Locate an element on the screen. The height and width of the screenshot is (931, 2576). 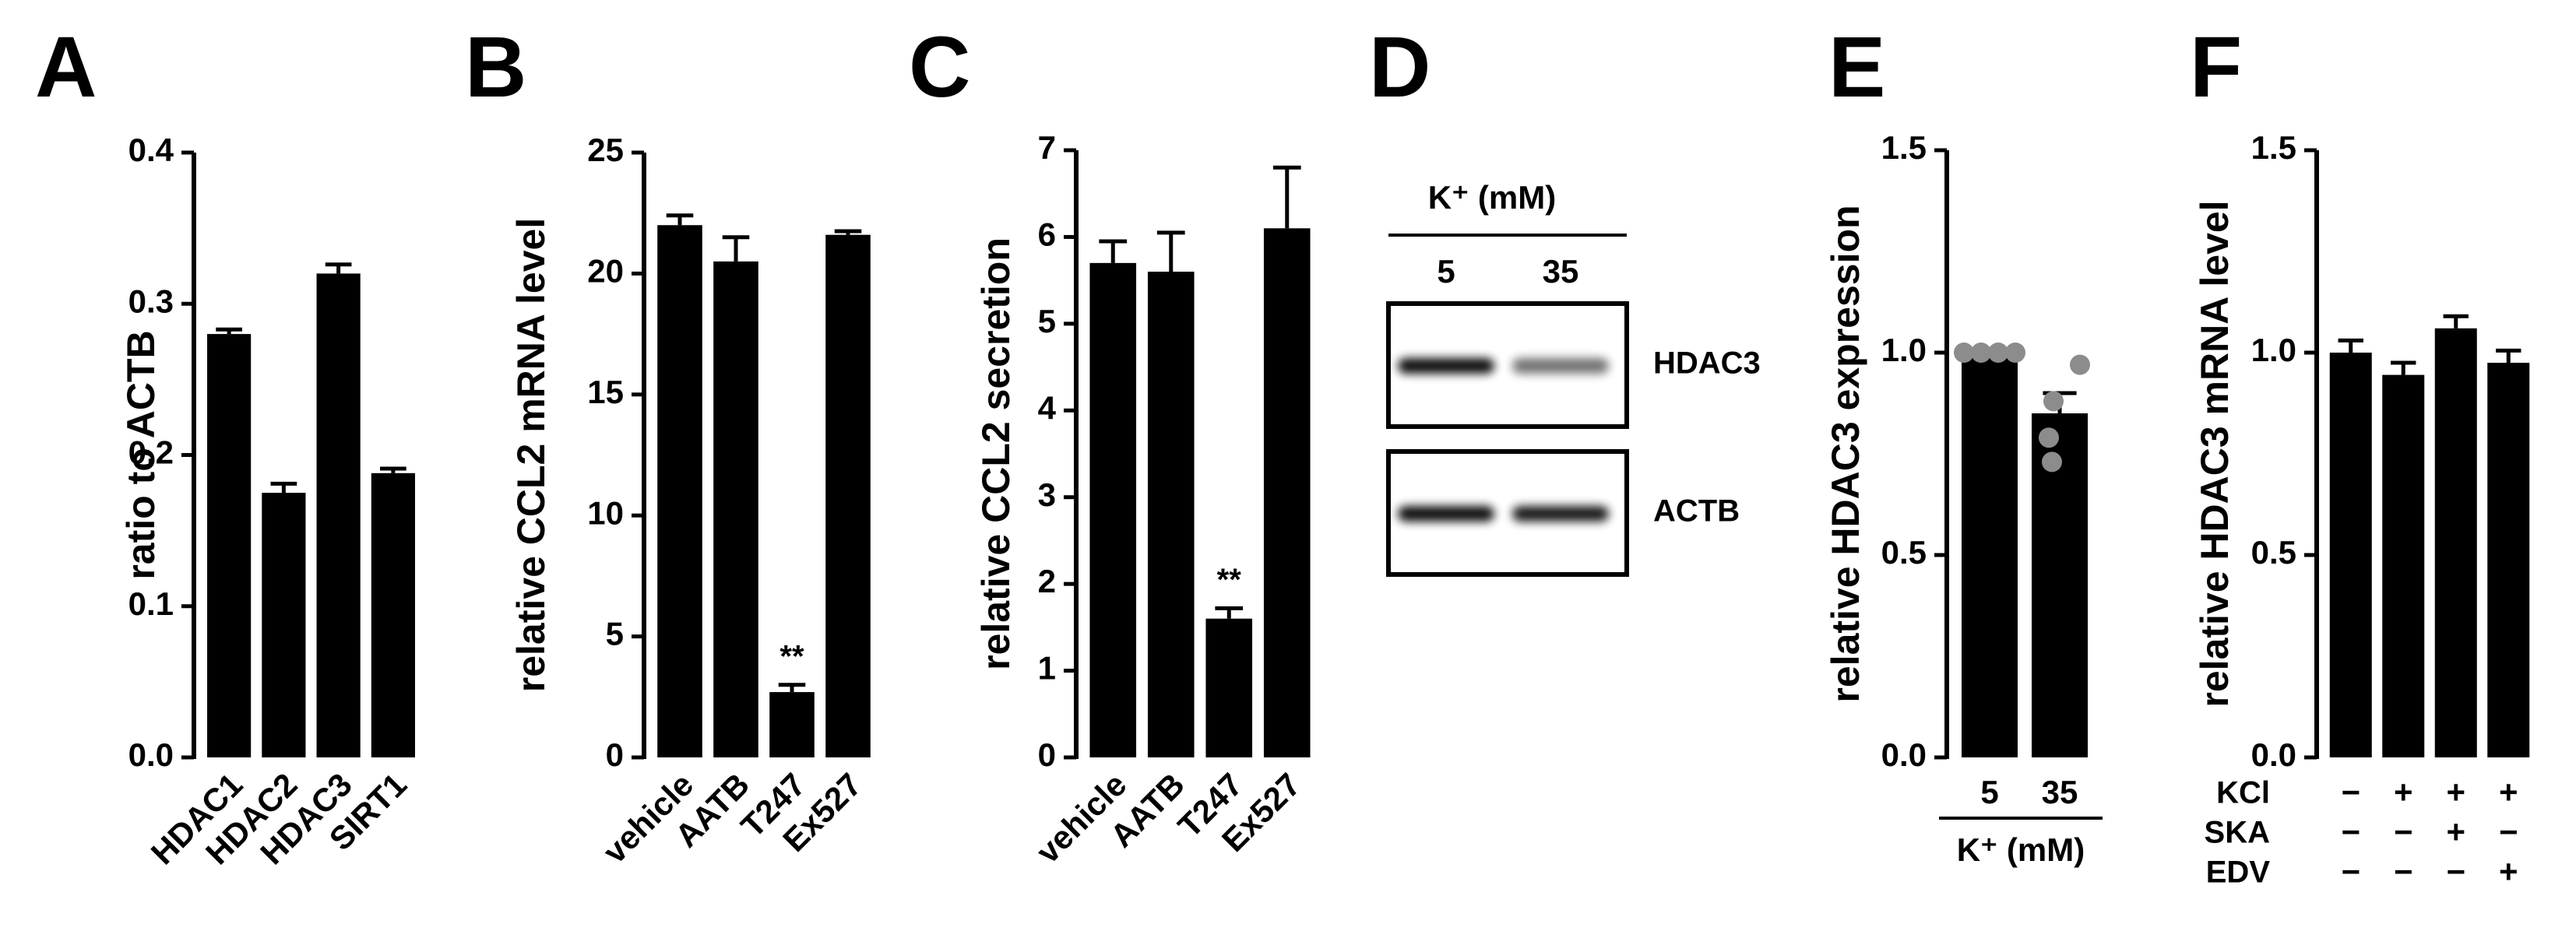
blot-header: K⁺ (mM) is located at coordinates (1492, 197).